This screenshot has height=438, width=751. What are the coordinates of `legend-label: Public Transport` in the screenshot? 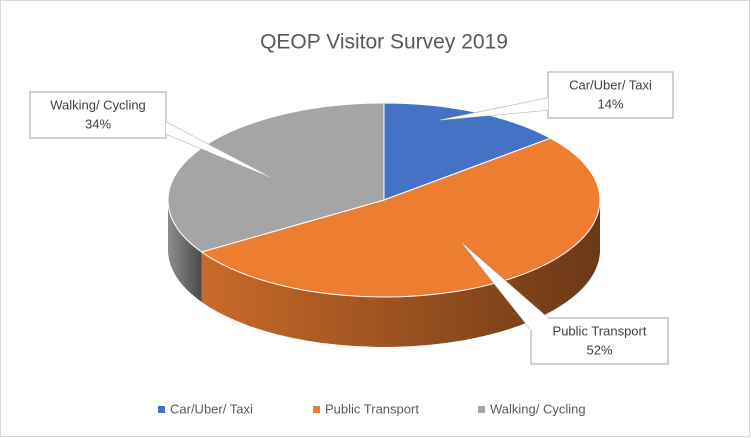 It's located at (372, 408).